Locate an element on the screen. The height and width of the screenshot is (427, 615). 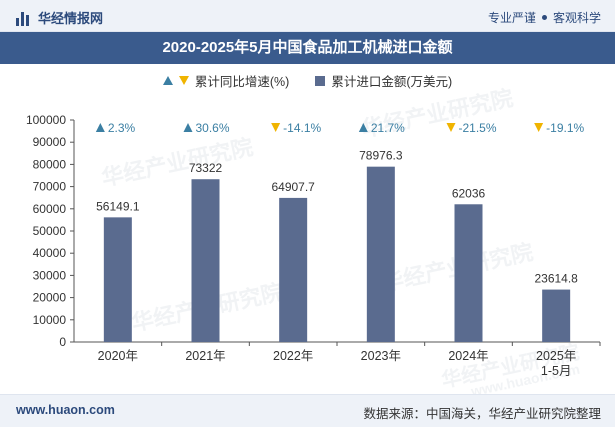
bar-value-label: 23614.8 is located at coordinates (556, 279).